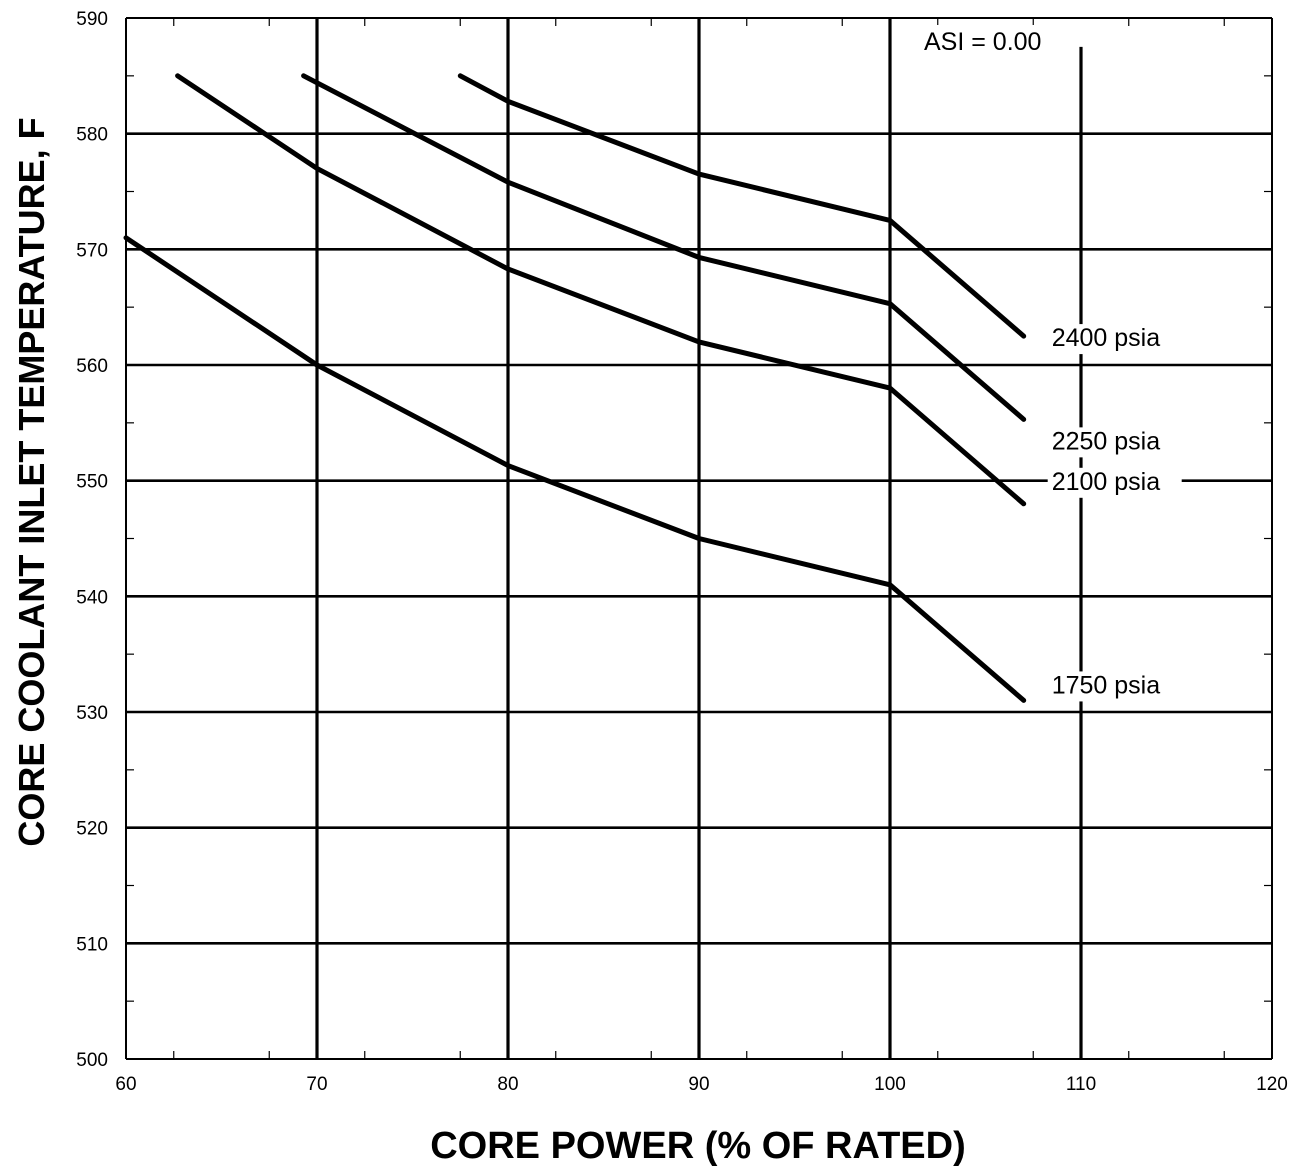  I want to click on annotation-background, so click(993, 44).